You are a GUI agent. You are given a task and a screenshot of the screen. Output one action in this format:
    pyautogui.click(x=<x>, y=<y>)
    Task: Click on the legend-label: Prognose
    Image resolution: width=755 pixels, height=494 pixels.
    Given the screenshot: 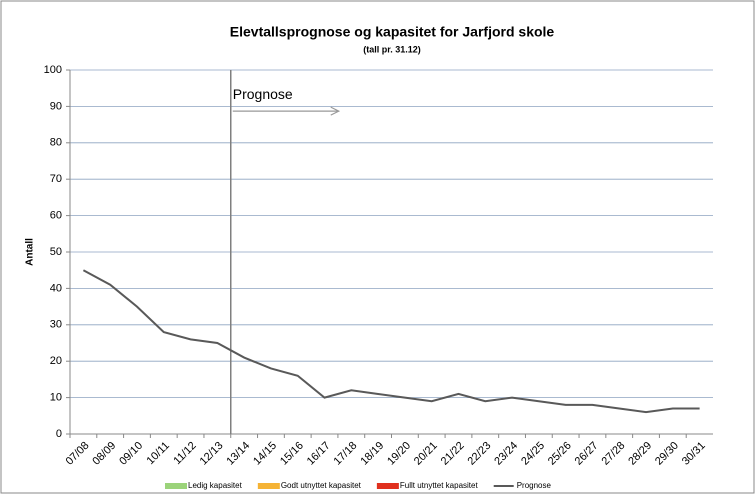 What is the action you would take?
    pyautogui.click(x=534, y=485)
    